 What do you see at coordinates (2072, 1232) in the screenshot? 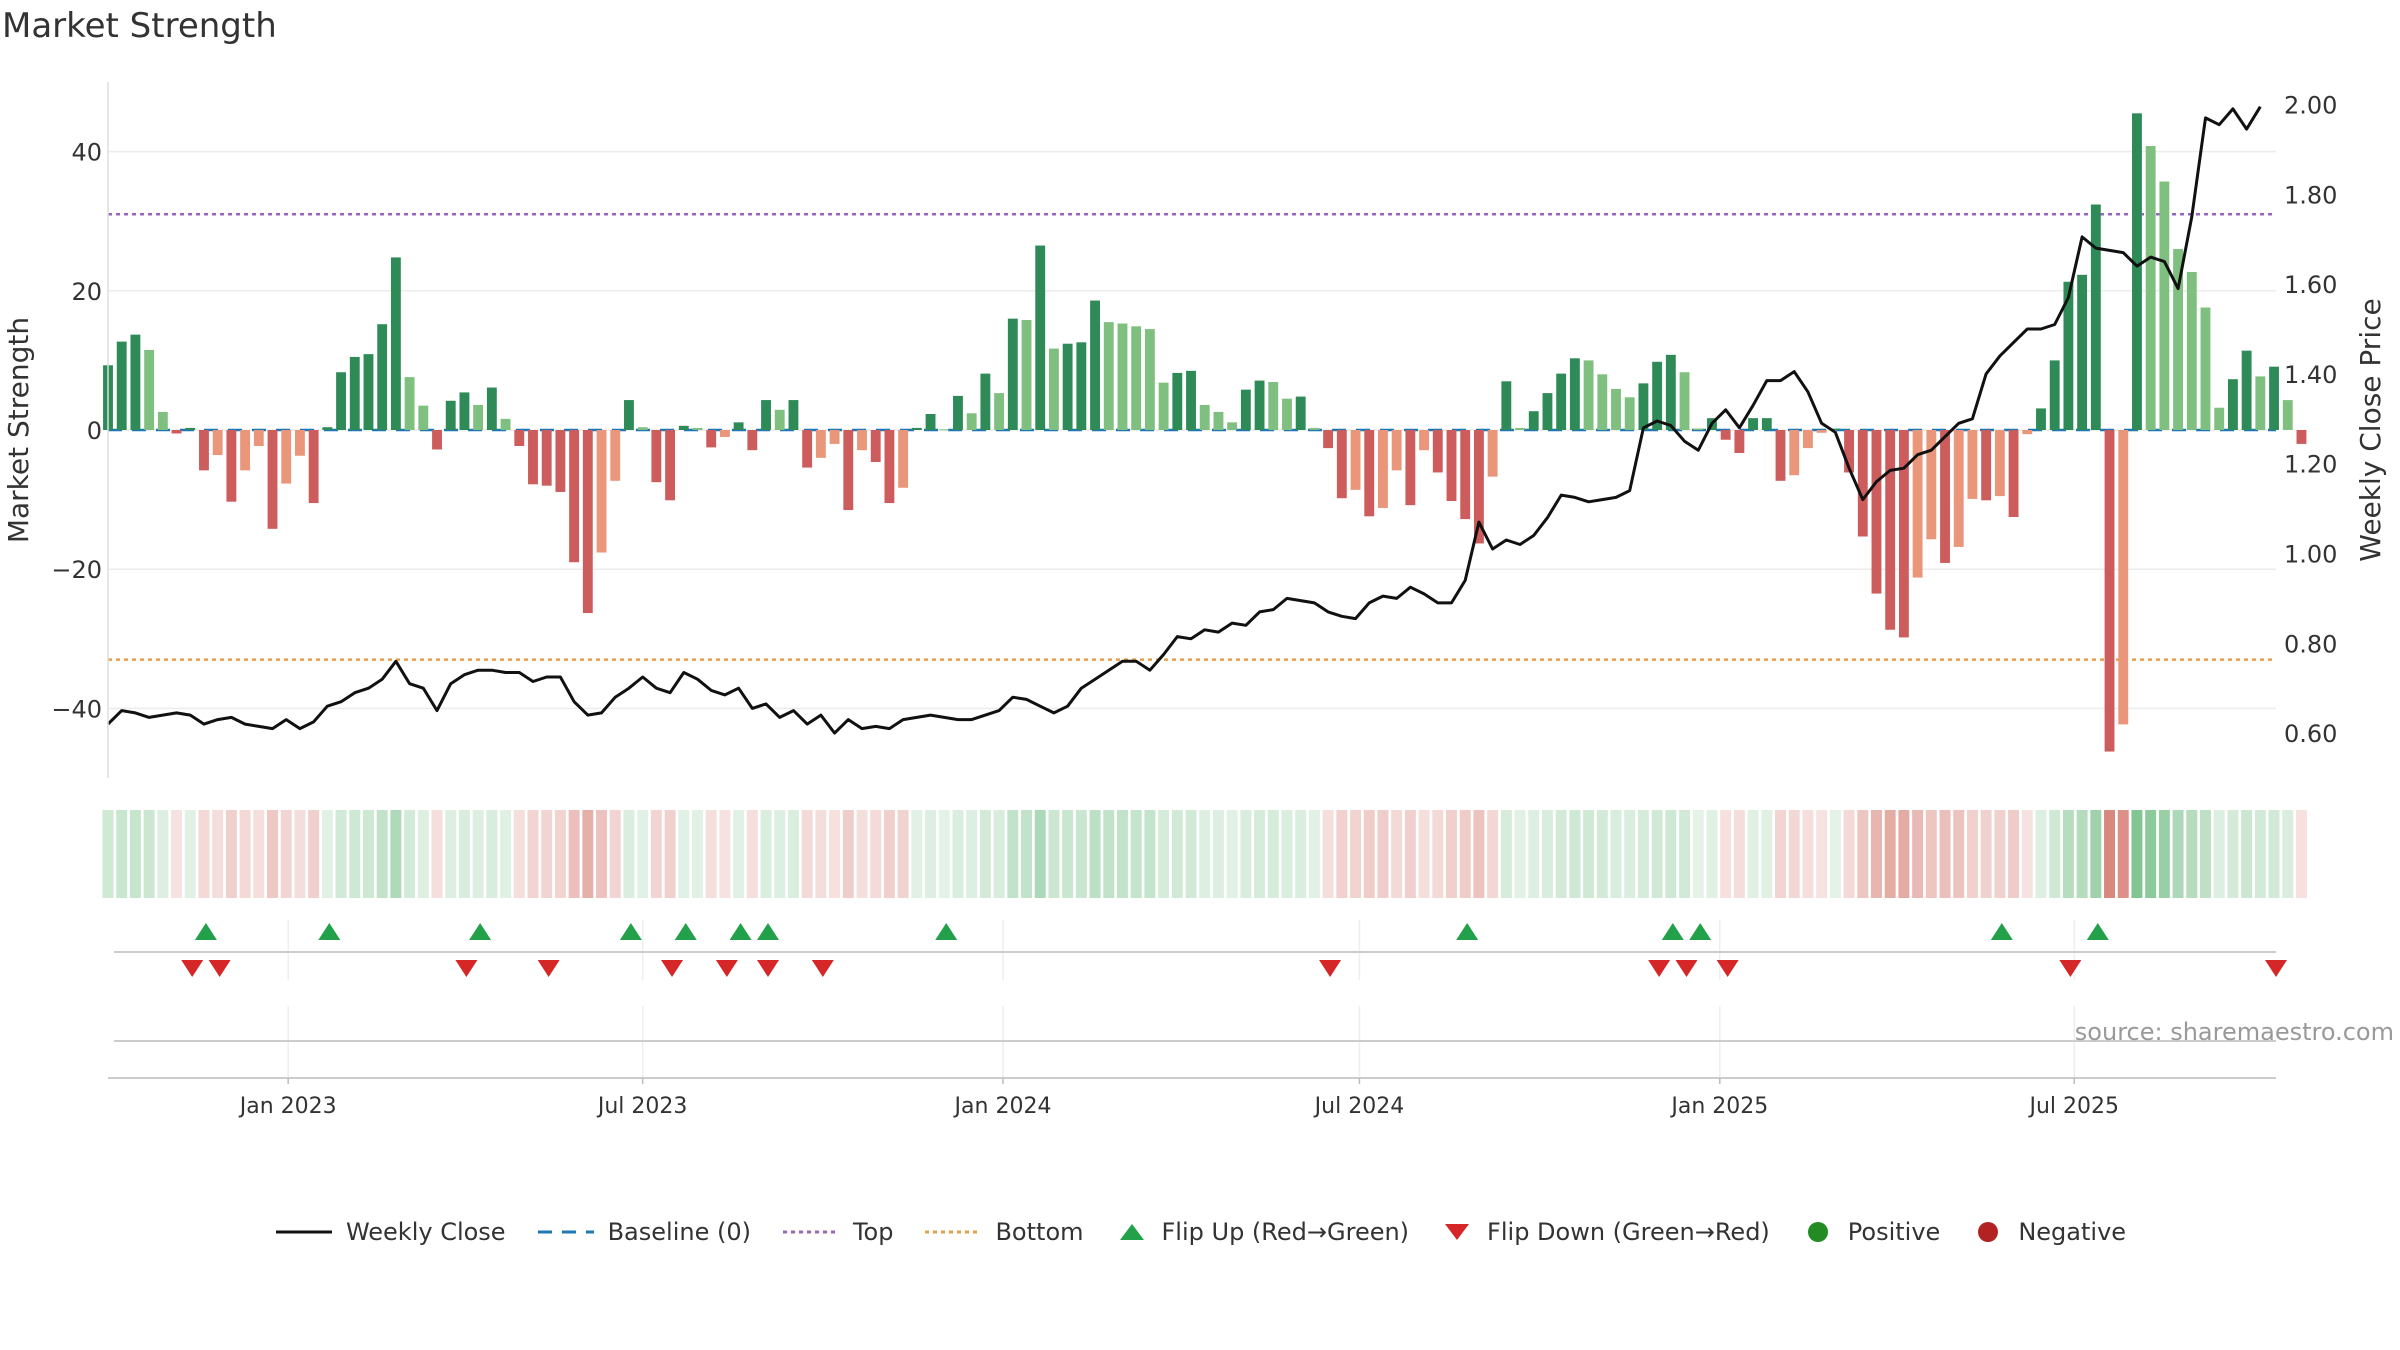
I see `legend-label: Negative` at bounding box center [2072, 1232].